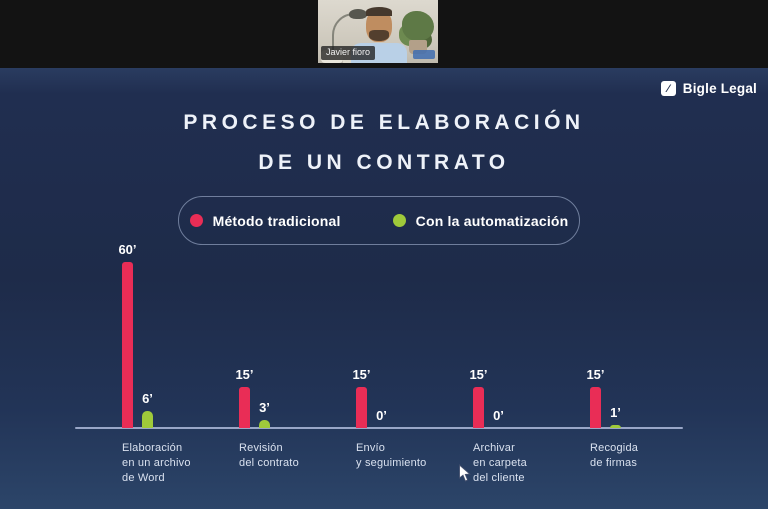 The image size is (768, 509). I want to click on participant-name-tag: Javier fioro, so click(348, 53).